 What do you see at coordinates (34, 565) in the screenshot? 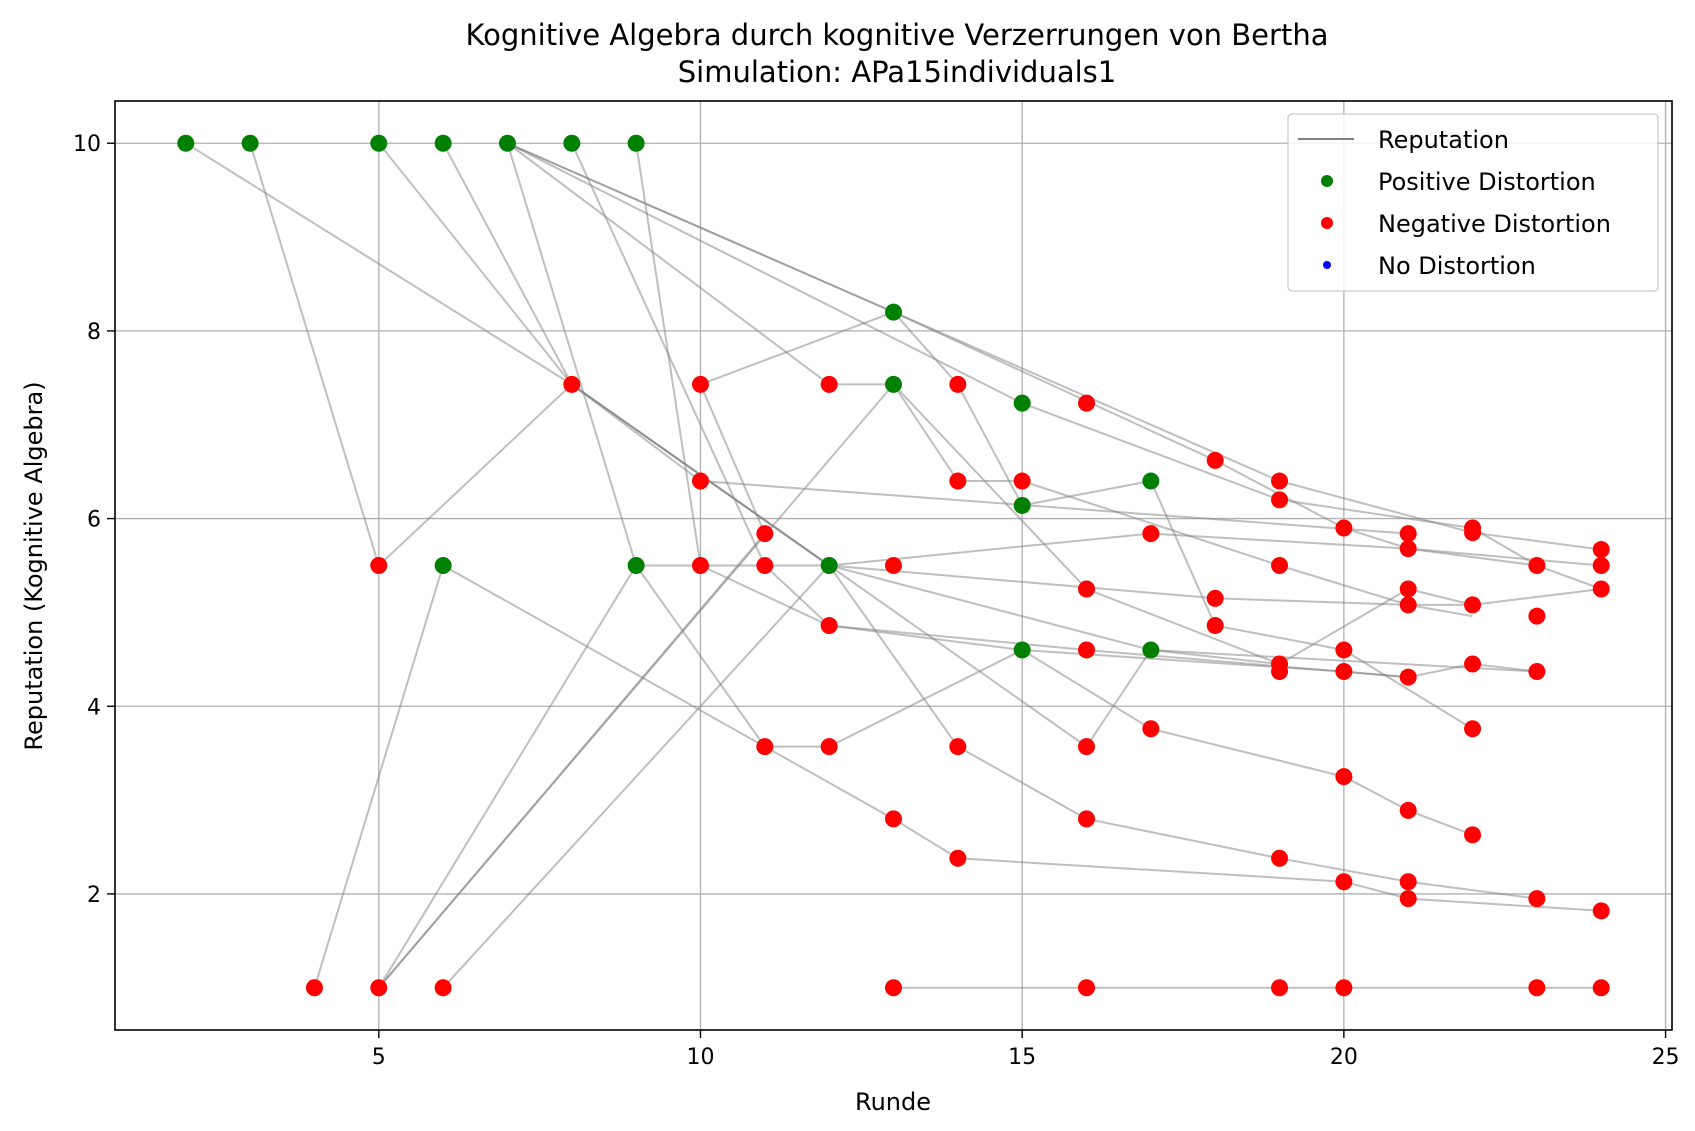
I see `y-axis-label: Reputation (Kognitive Algebra)` at bounding box center [34, 565].